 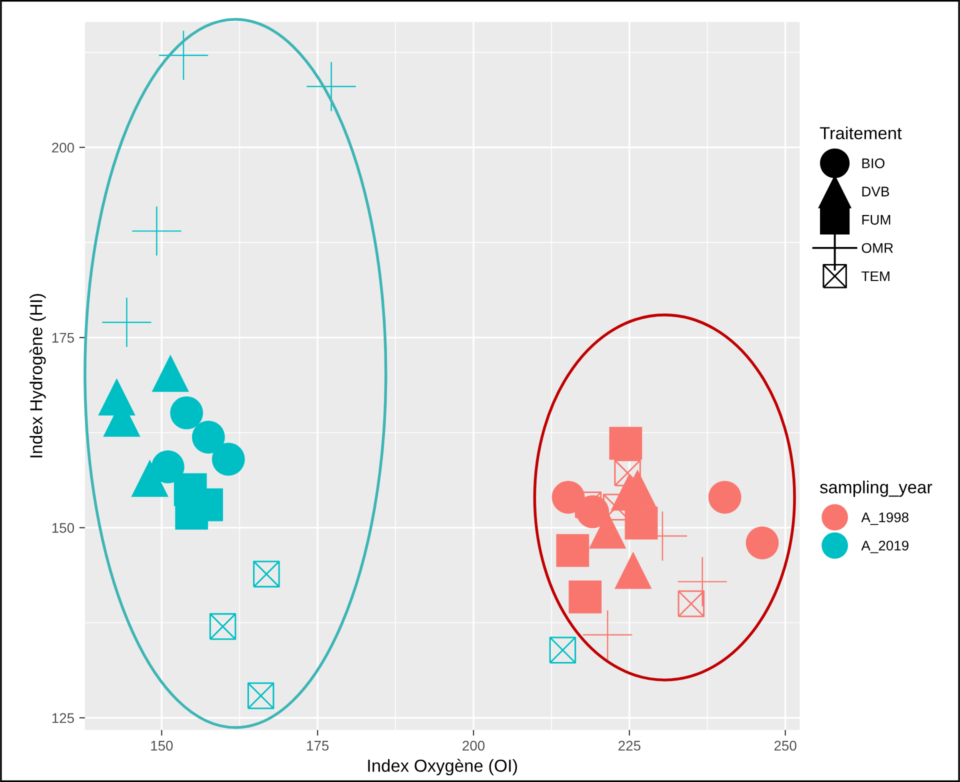 I want to click on y-tick-label: 150, so click(x=63, y=528).